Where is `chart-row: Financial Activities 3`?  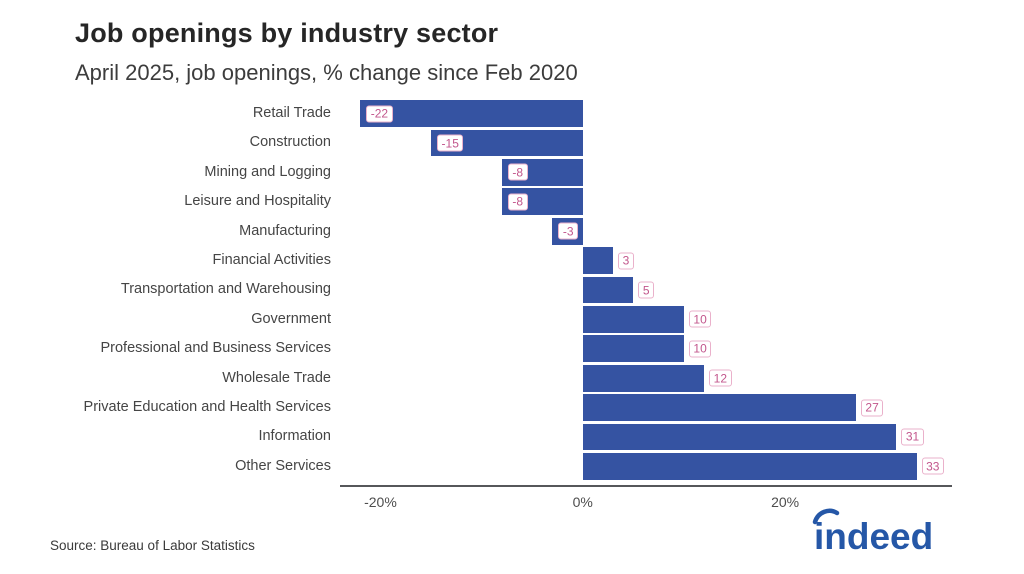
chart-row: Financial Activities 3 is located at coordinates (496, 260).